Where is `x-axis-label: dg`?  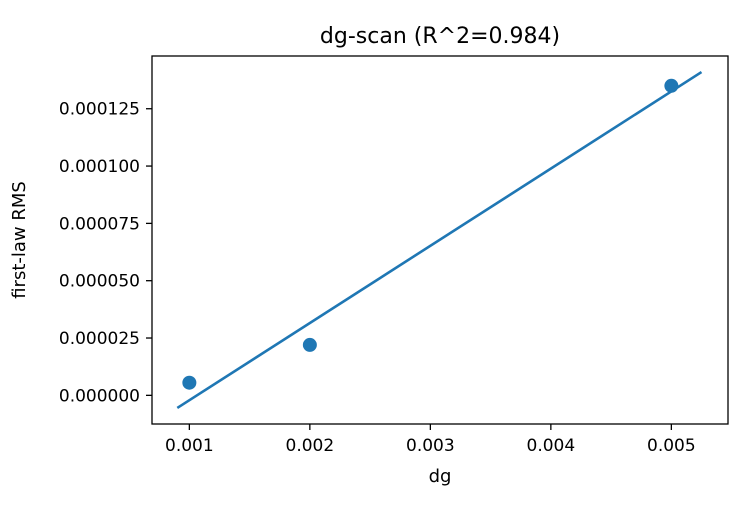 x-axis-label: dg is located at coordinates (440, 476).